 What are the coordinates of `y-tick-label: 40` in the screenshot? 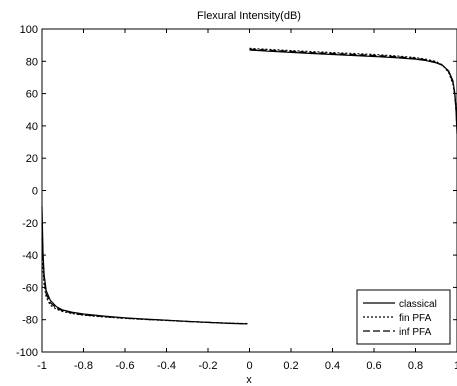 It's located at (32, 127).